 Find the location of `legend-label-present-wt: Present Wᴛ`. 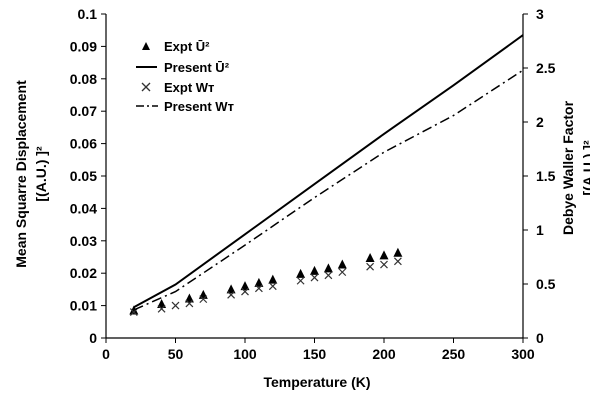

legend-label-present-wt: Present Wᴛ is located at coordinates (199, 106).